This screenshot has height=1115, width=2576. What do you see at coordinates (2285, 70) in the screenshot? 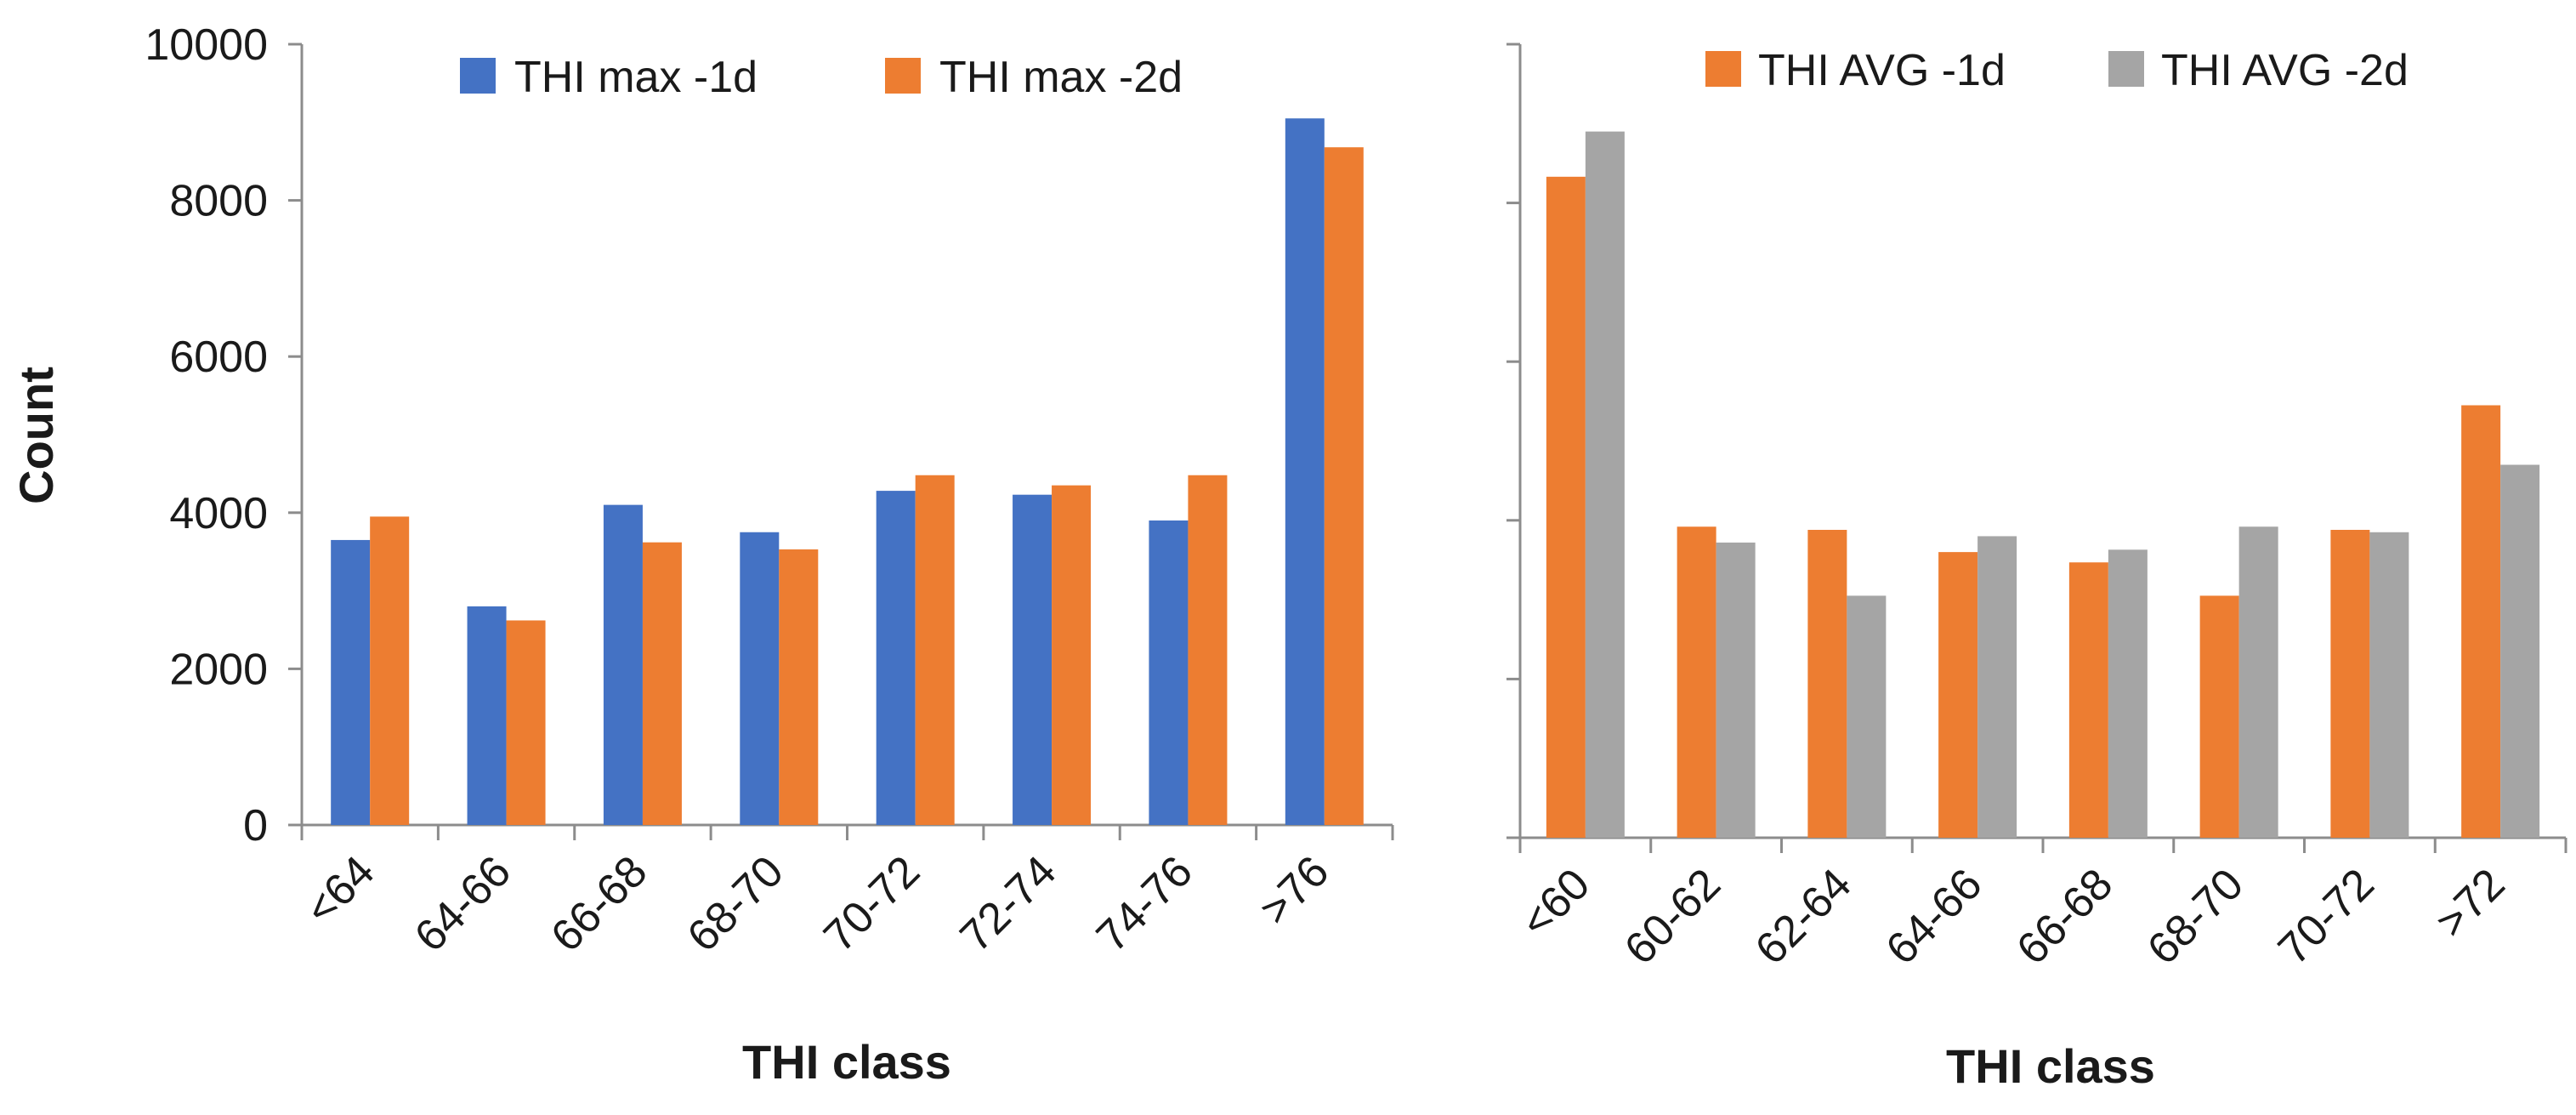
I see `legend-label: THI AVG -2d` at bounding box center [2285, 70].